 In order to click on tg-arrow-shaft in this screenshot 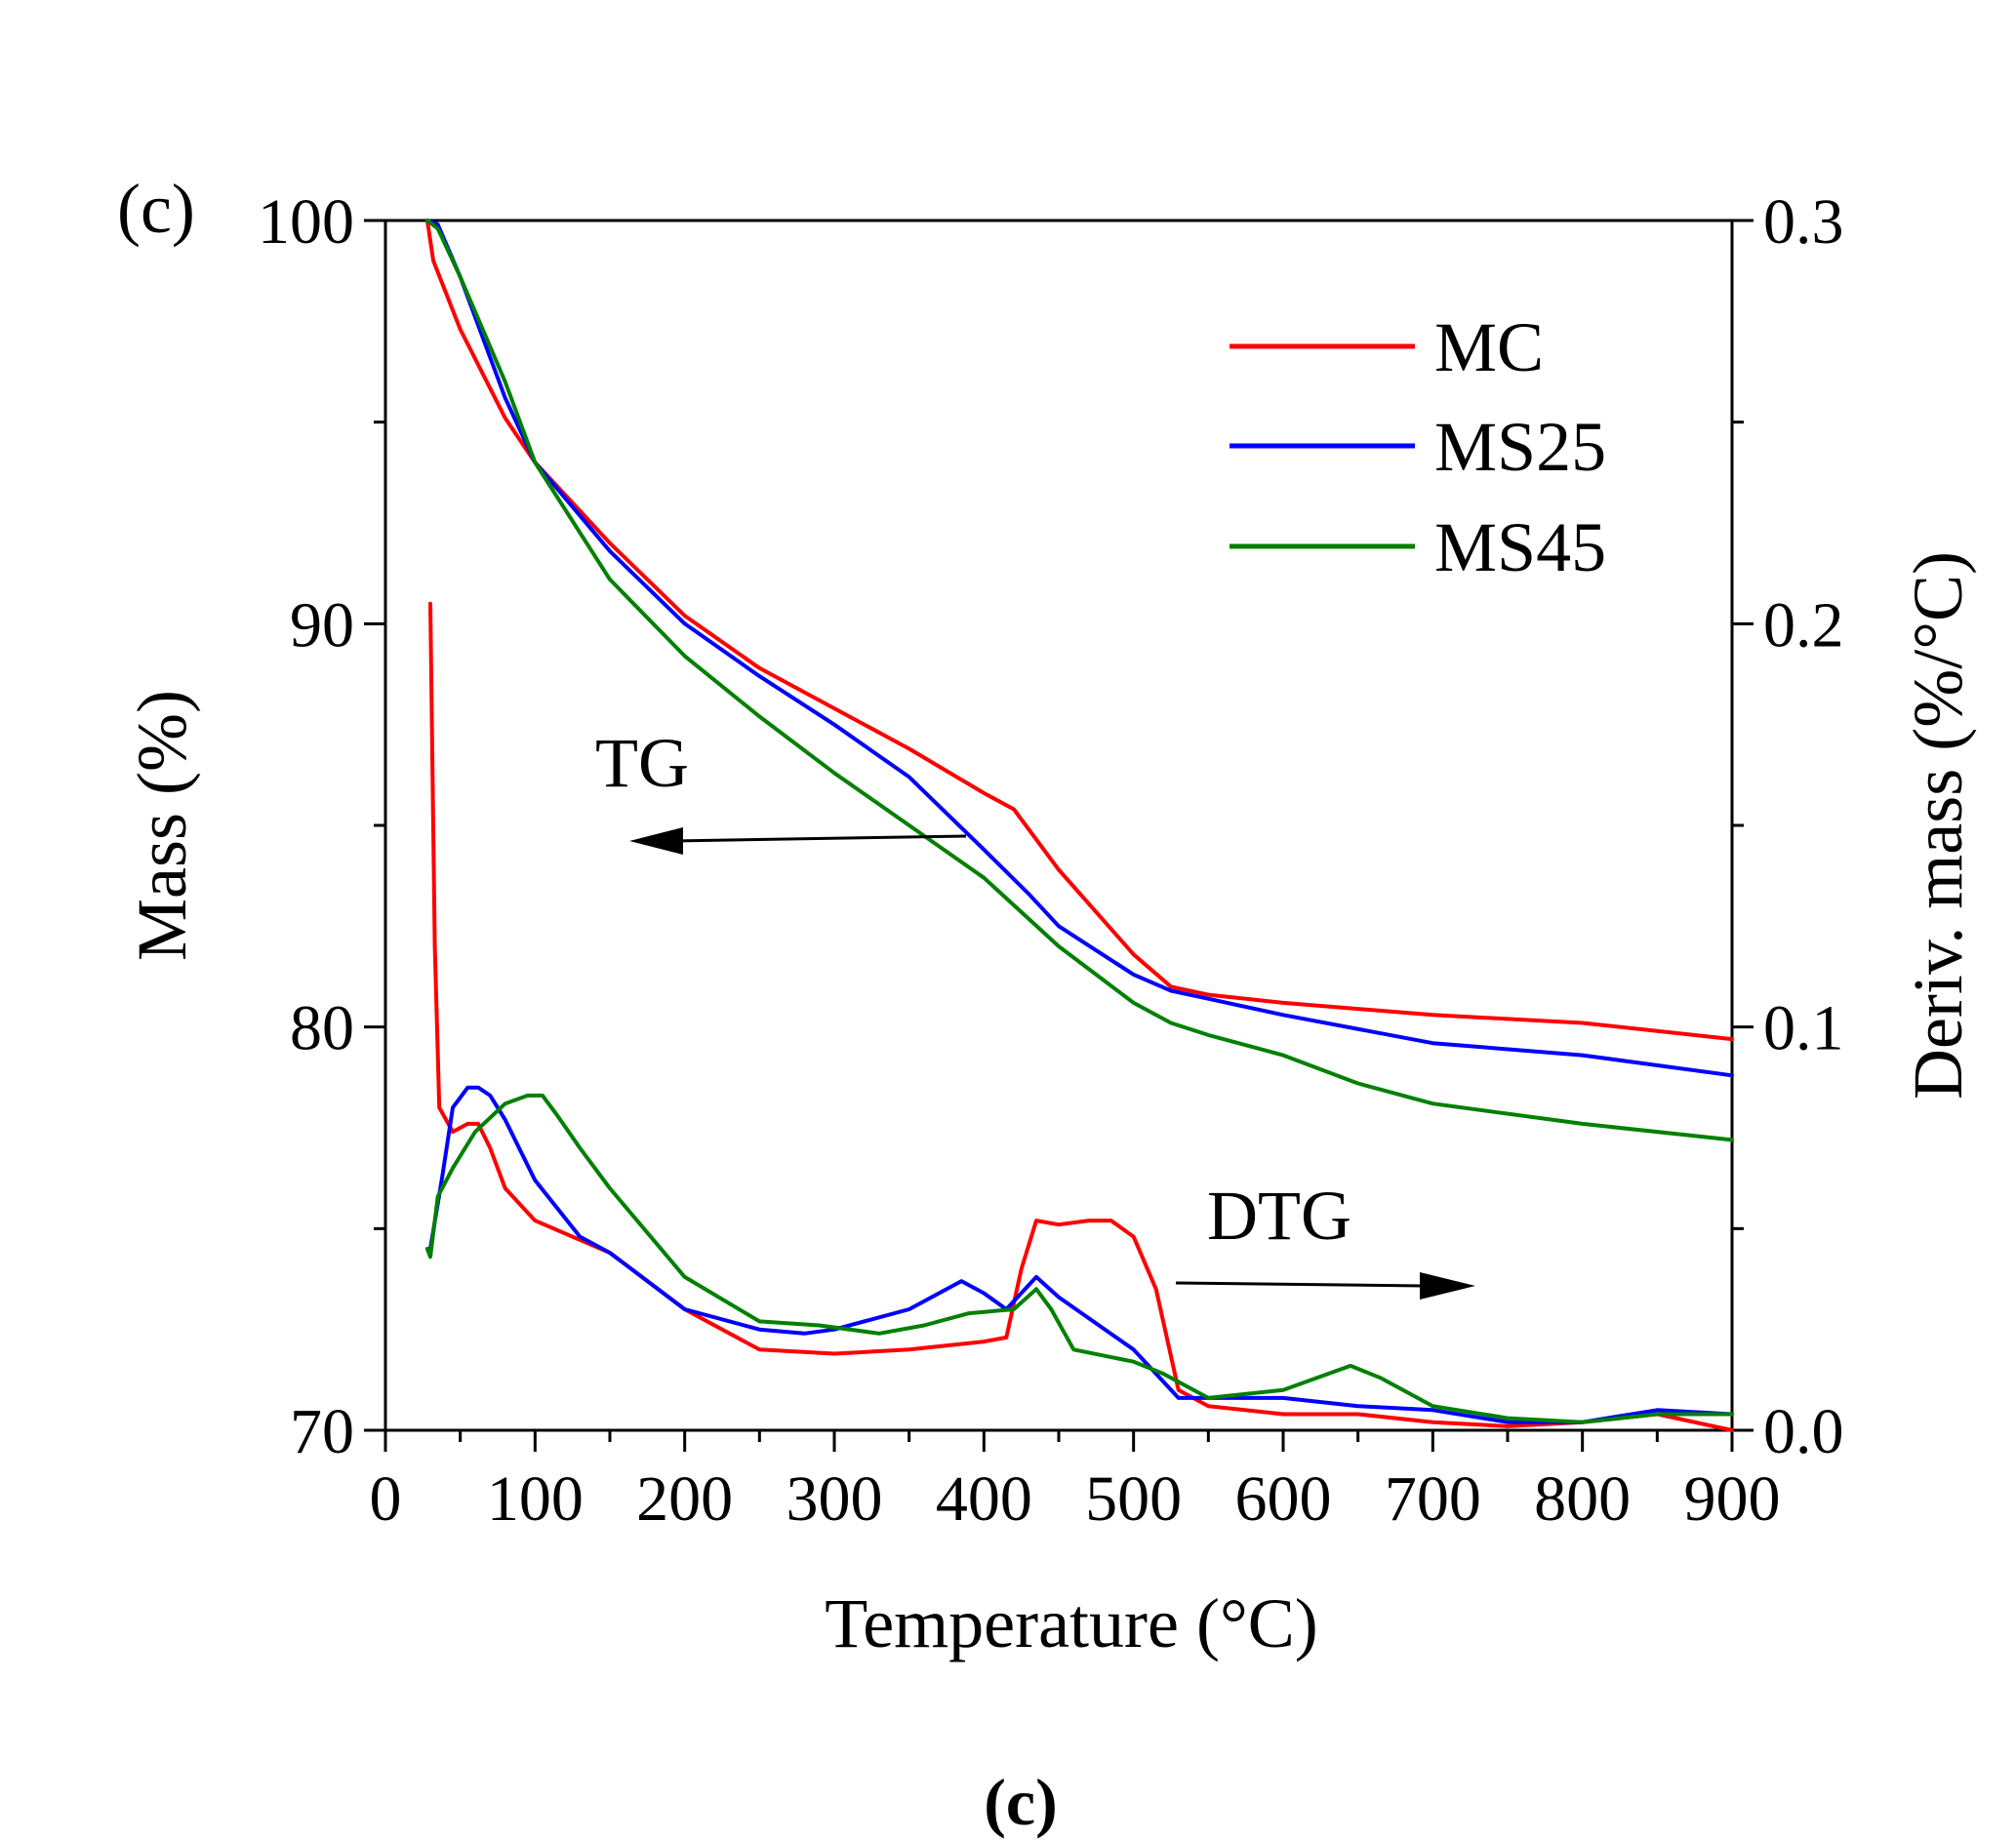, I will do `click(819, 838)`.